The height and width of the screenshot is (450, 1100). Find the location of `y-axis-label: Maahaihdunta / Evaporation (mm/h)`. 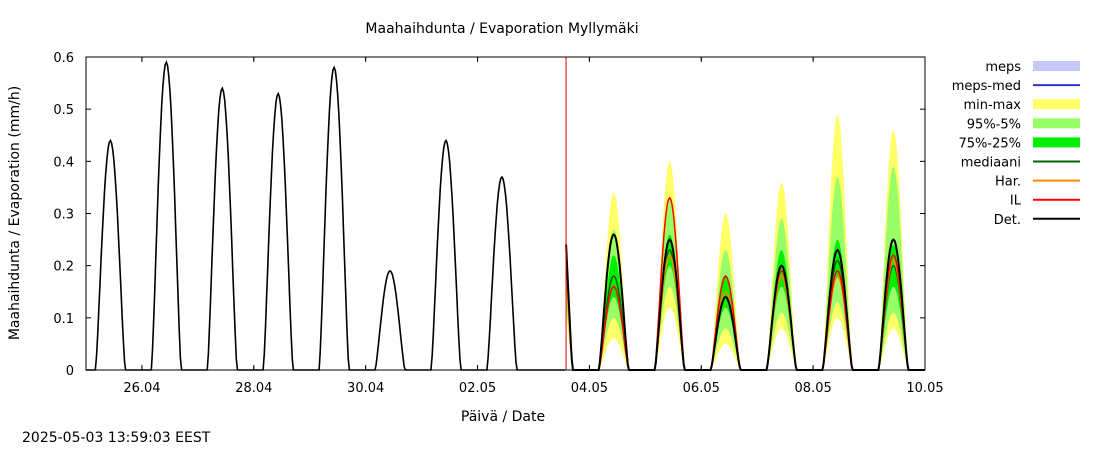

y-axis-label: Maahaihdunta / Evaporation (mm/h) is located at coordinates (15, 213).